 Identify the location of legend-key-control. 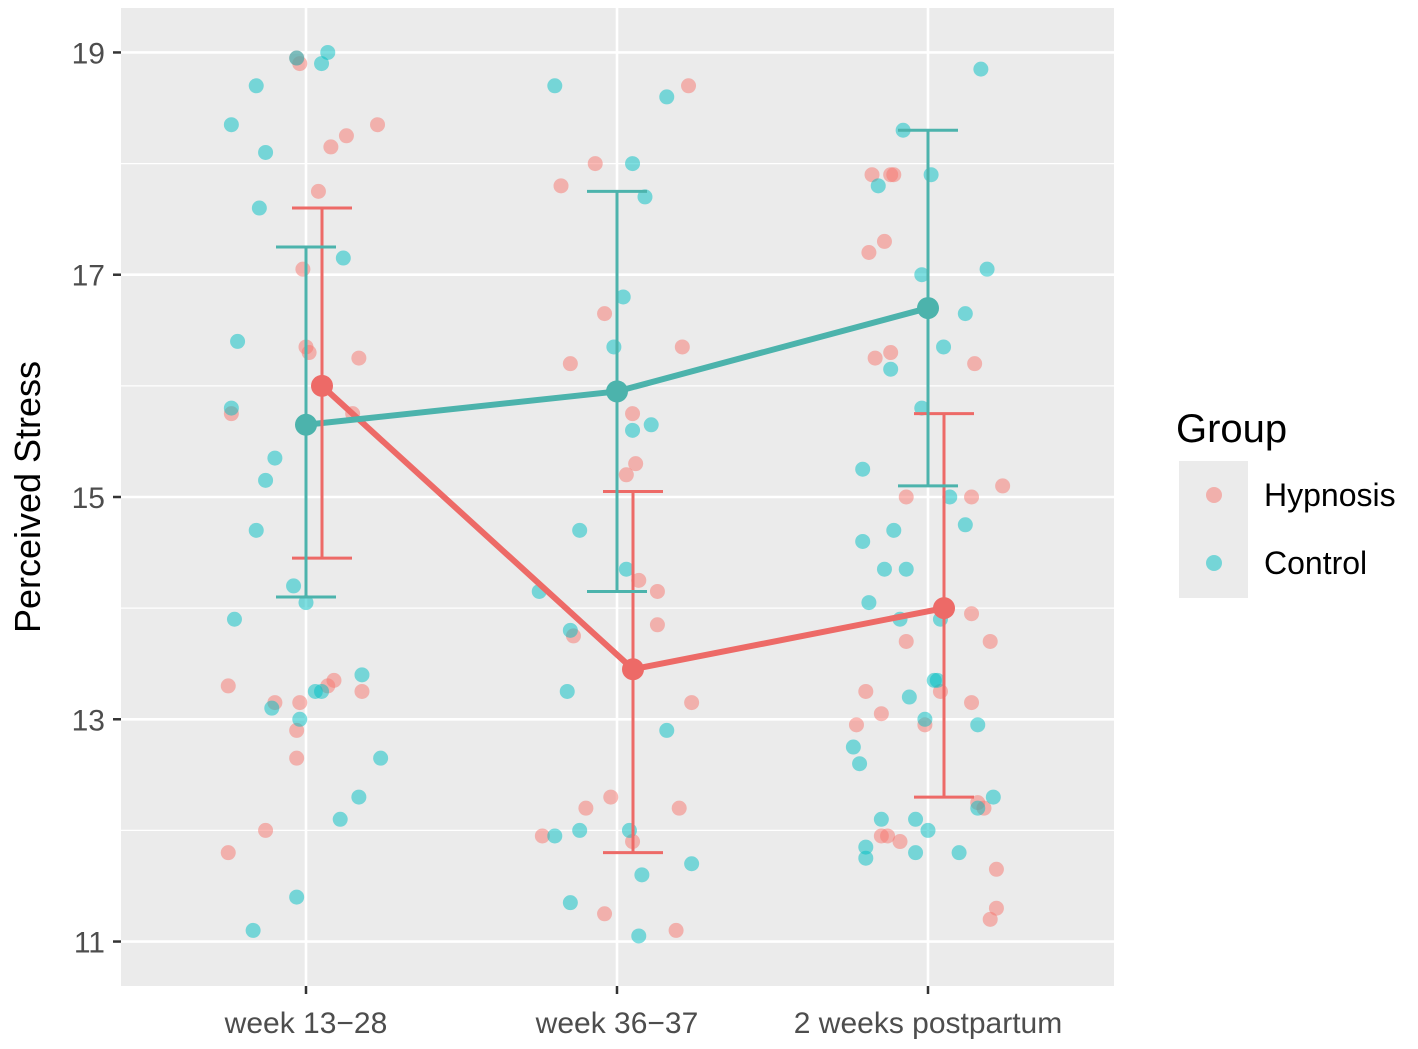
(1214, 563).